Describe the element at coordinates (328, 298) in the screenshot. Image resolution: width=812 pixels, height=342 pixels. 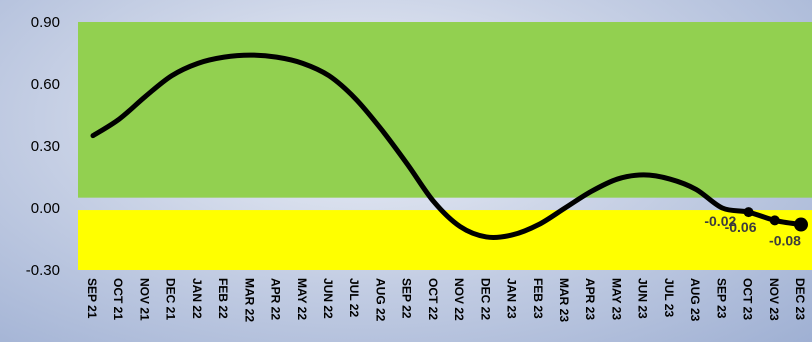
I see `x-tick-label: JUN 22` at that location.